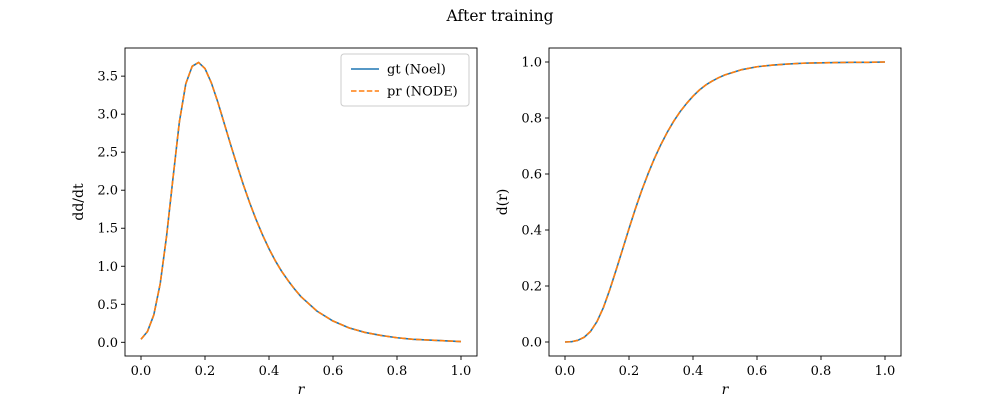 The image size is (1000, 400). I want to click on y-tick-label: 0.8, so click(531, 119).